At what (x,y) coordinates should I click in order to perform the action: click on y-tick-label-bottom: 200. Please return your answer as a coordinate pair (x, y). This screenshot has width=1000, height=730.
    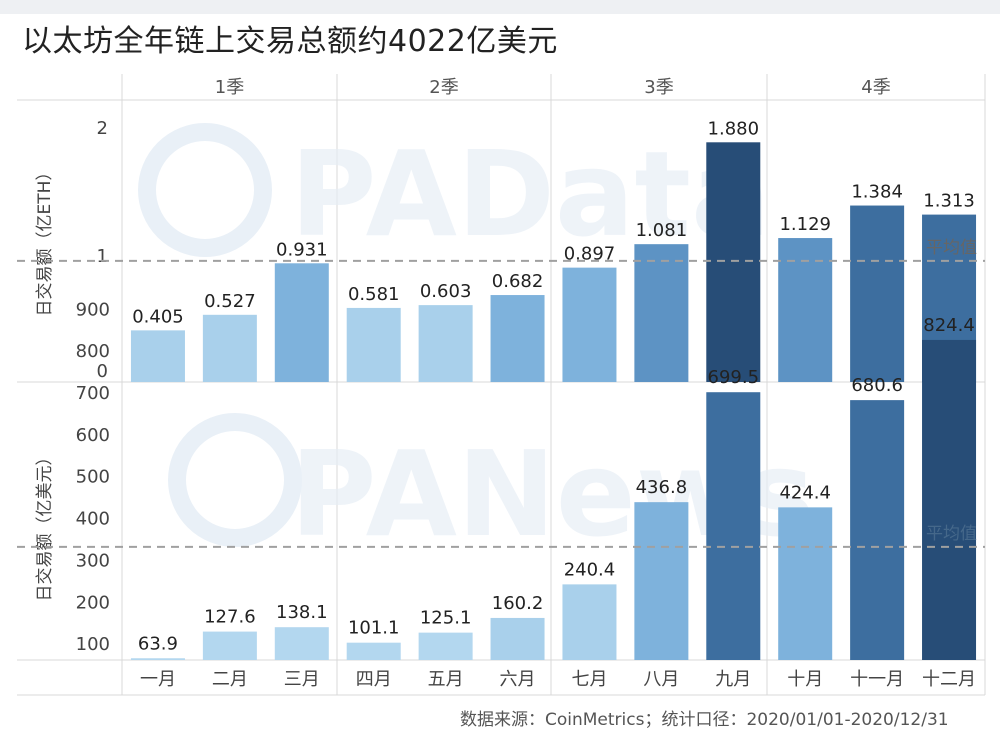
    Looking at the image, I should click on (93, 602).